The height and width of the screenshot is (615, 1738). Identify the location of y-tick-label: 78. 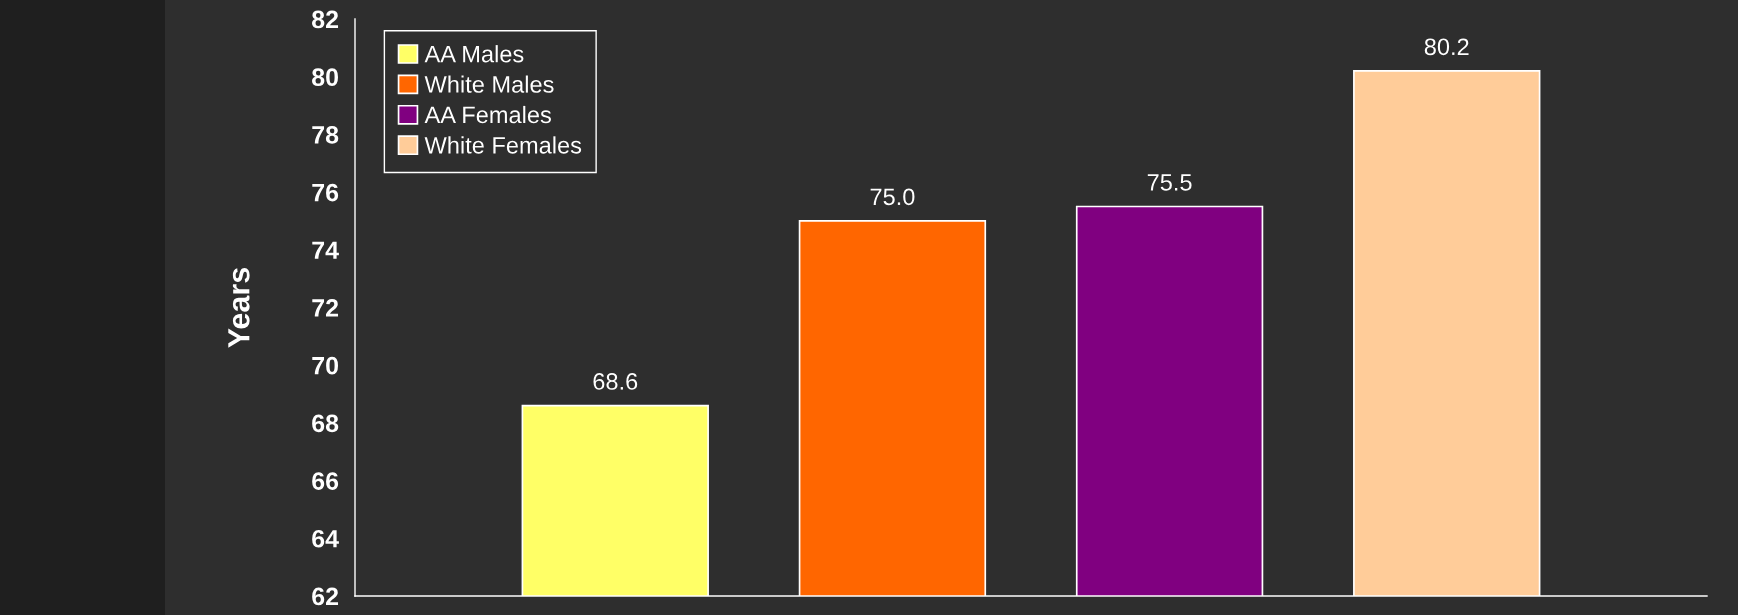
(325, 135).